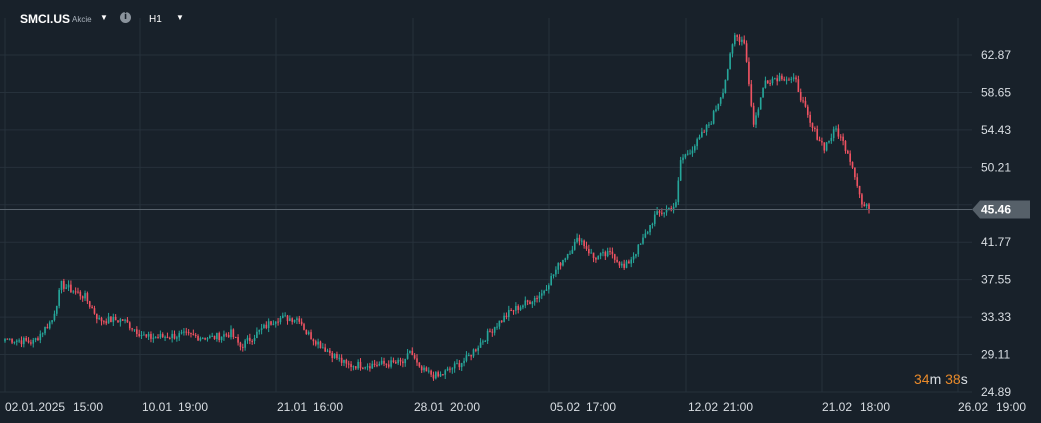 Image resolution: width=1041 pixels, height=423 pixels. Describe the element at coordinates (45, 19) in the screenshot. I see `symbol-label: SMCI.US` at that location.